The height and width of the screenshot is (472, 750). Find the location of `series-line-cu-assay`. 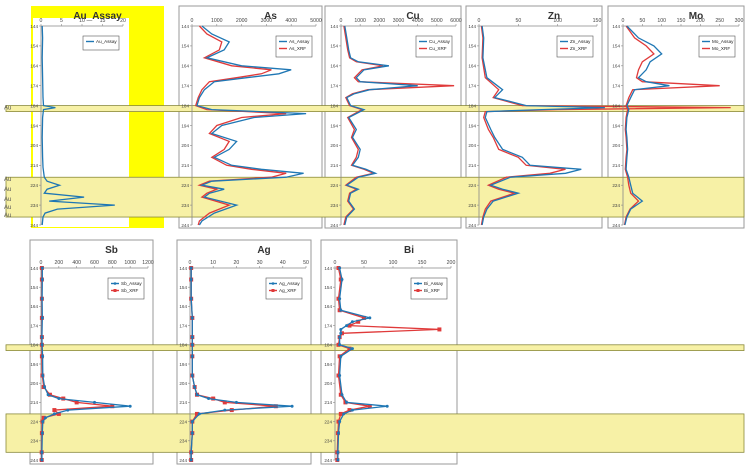

series-line-cu-assay is located at coordinates (381, 125).